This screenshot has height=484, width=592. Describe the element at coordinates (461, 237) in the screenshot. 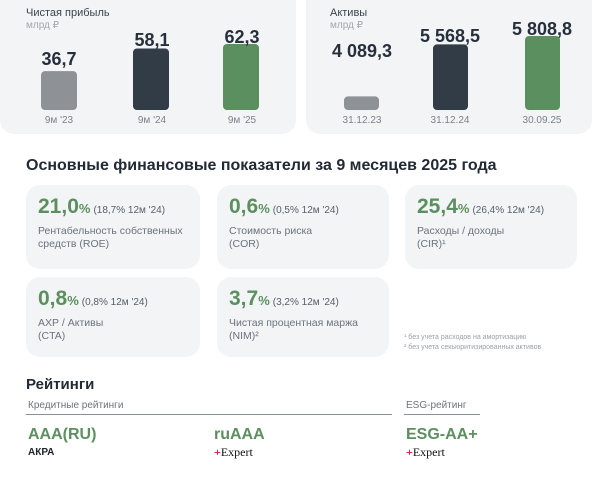

I see `kpi-label: Расходы / доходы (CIR)¹` at that location.